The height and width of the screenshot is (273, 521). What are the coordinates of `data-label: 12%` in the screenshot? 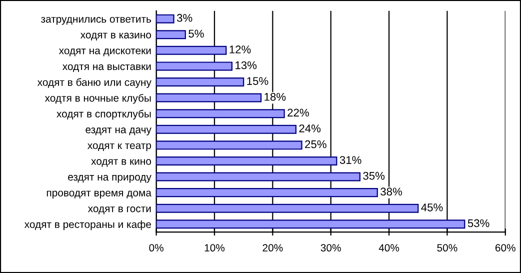 It's located at (240, 50).